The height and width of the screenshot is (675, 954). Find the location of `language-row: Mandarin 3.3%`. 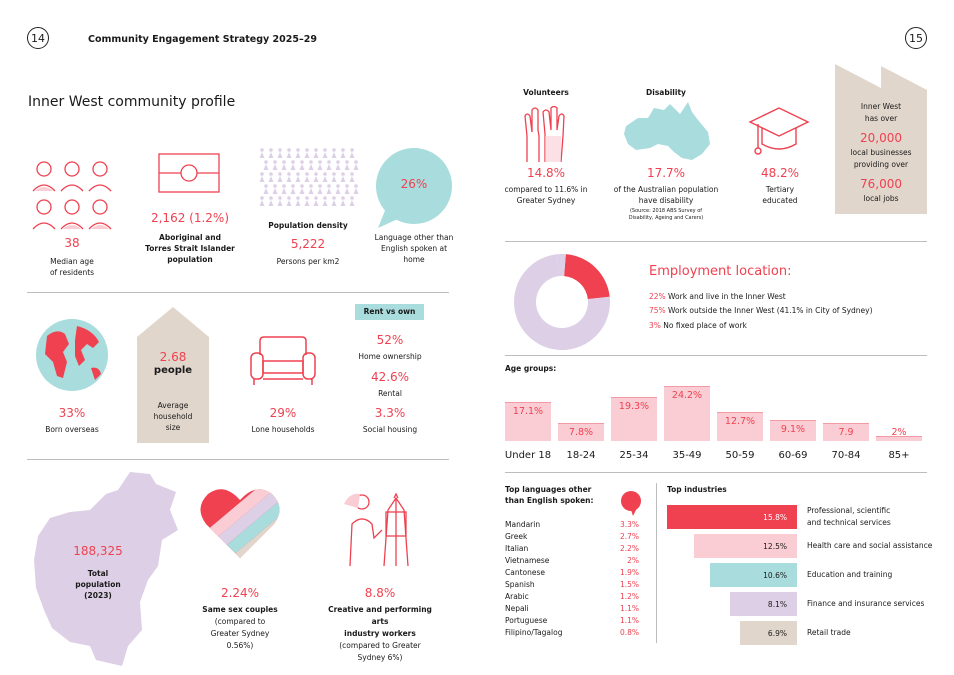

language-row: Mandarin 3.3% is located at coordinates (572, 526).